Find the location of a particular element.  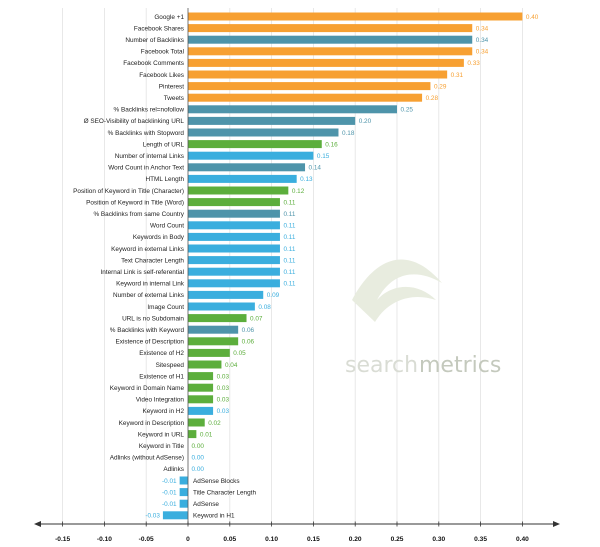

x-tick-label: 0.30 is located at coordinates (438, 539).